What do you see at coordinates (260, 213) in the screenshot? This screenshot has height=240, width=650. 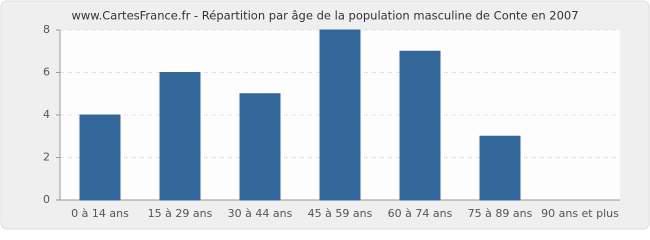 I see `x-tick-label: 30 à 44 ans` at bounding box center [260, 213].